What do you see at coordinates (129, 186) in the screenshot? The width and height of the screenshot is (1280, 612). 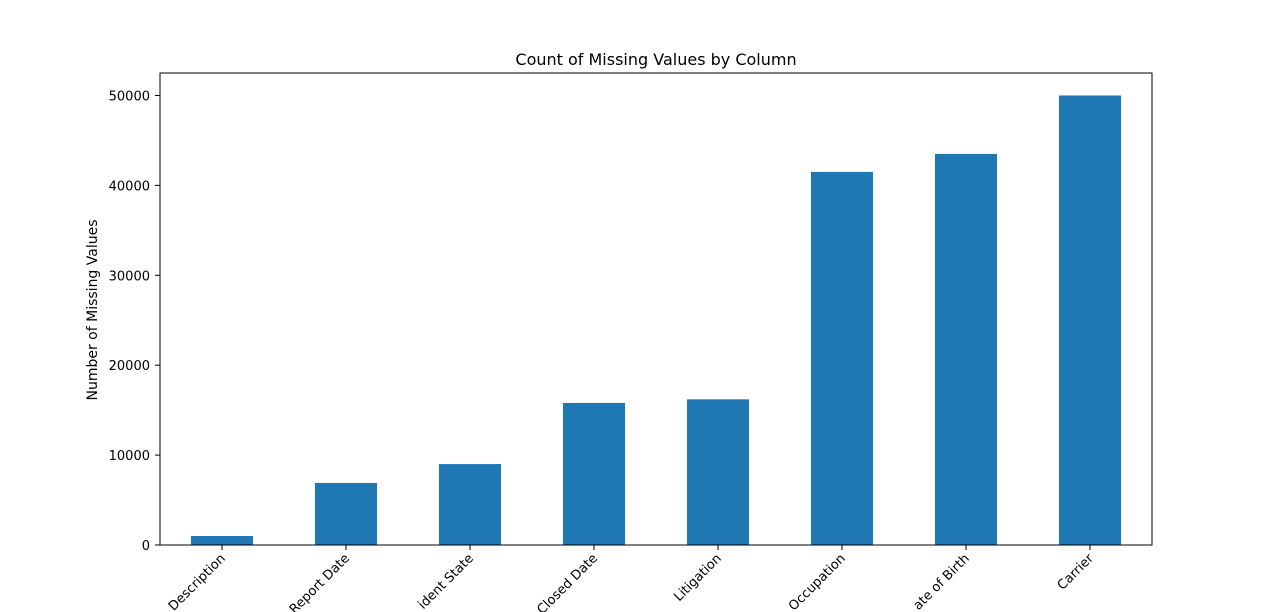 I see `y-tick-label-4: 40000` at bounding box center [129, 186].